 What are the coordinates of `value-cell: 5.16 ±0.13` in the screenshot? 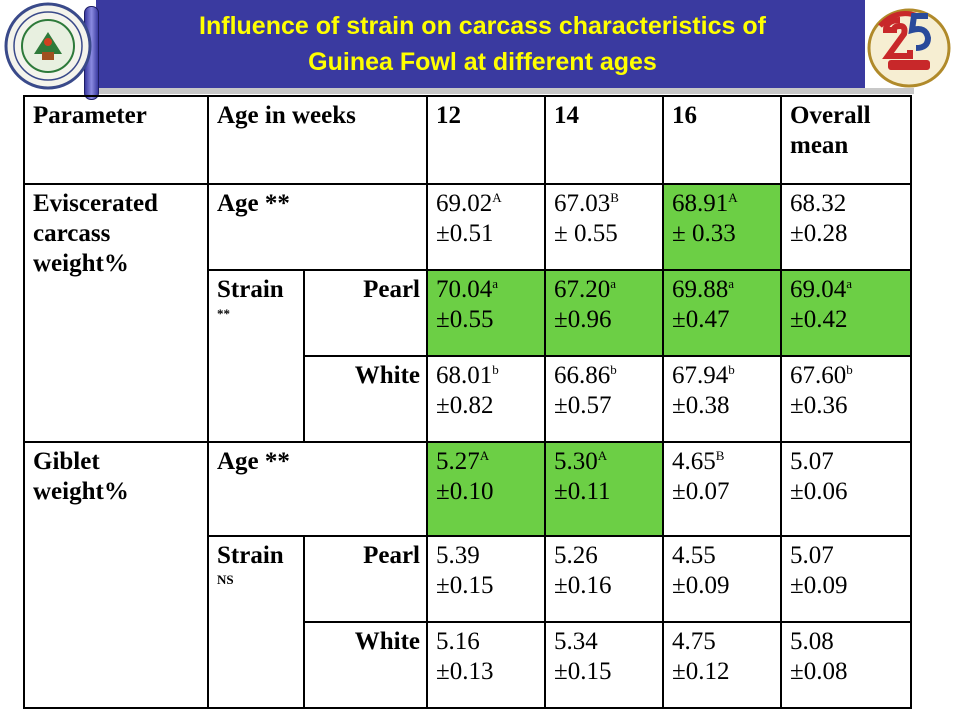 It's located at (486, 665).